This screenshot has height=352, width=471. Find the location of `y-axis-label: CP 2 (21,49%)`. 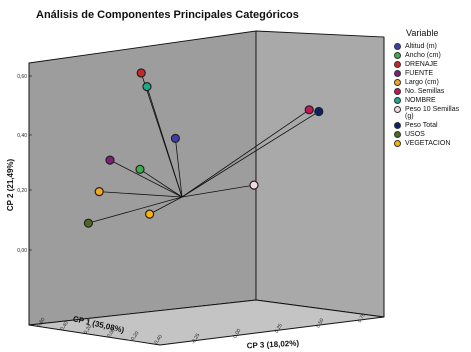

y-axis-label: CP 2 (21,49%) is located at coordinates (10, 185).